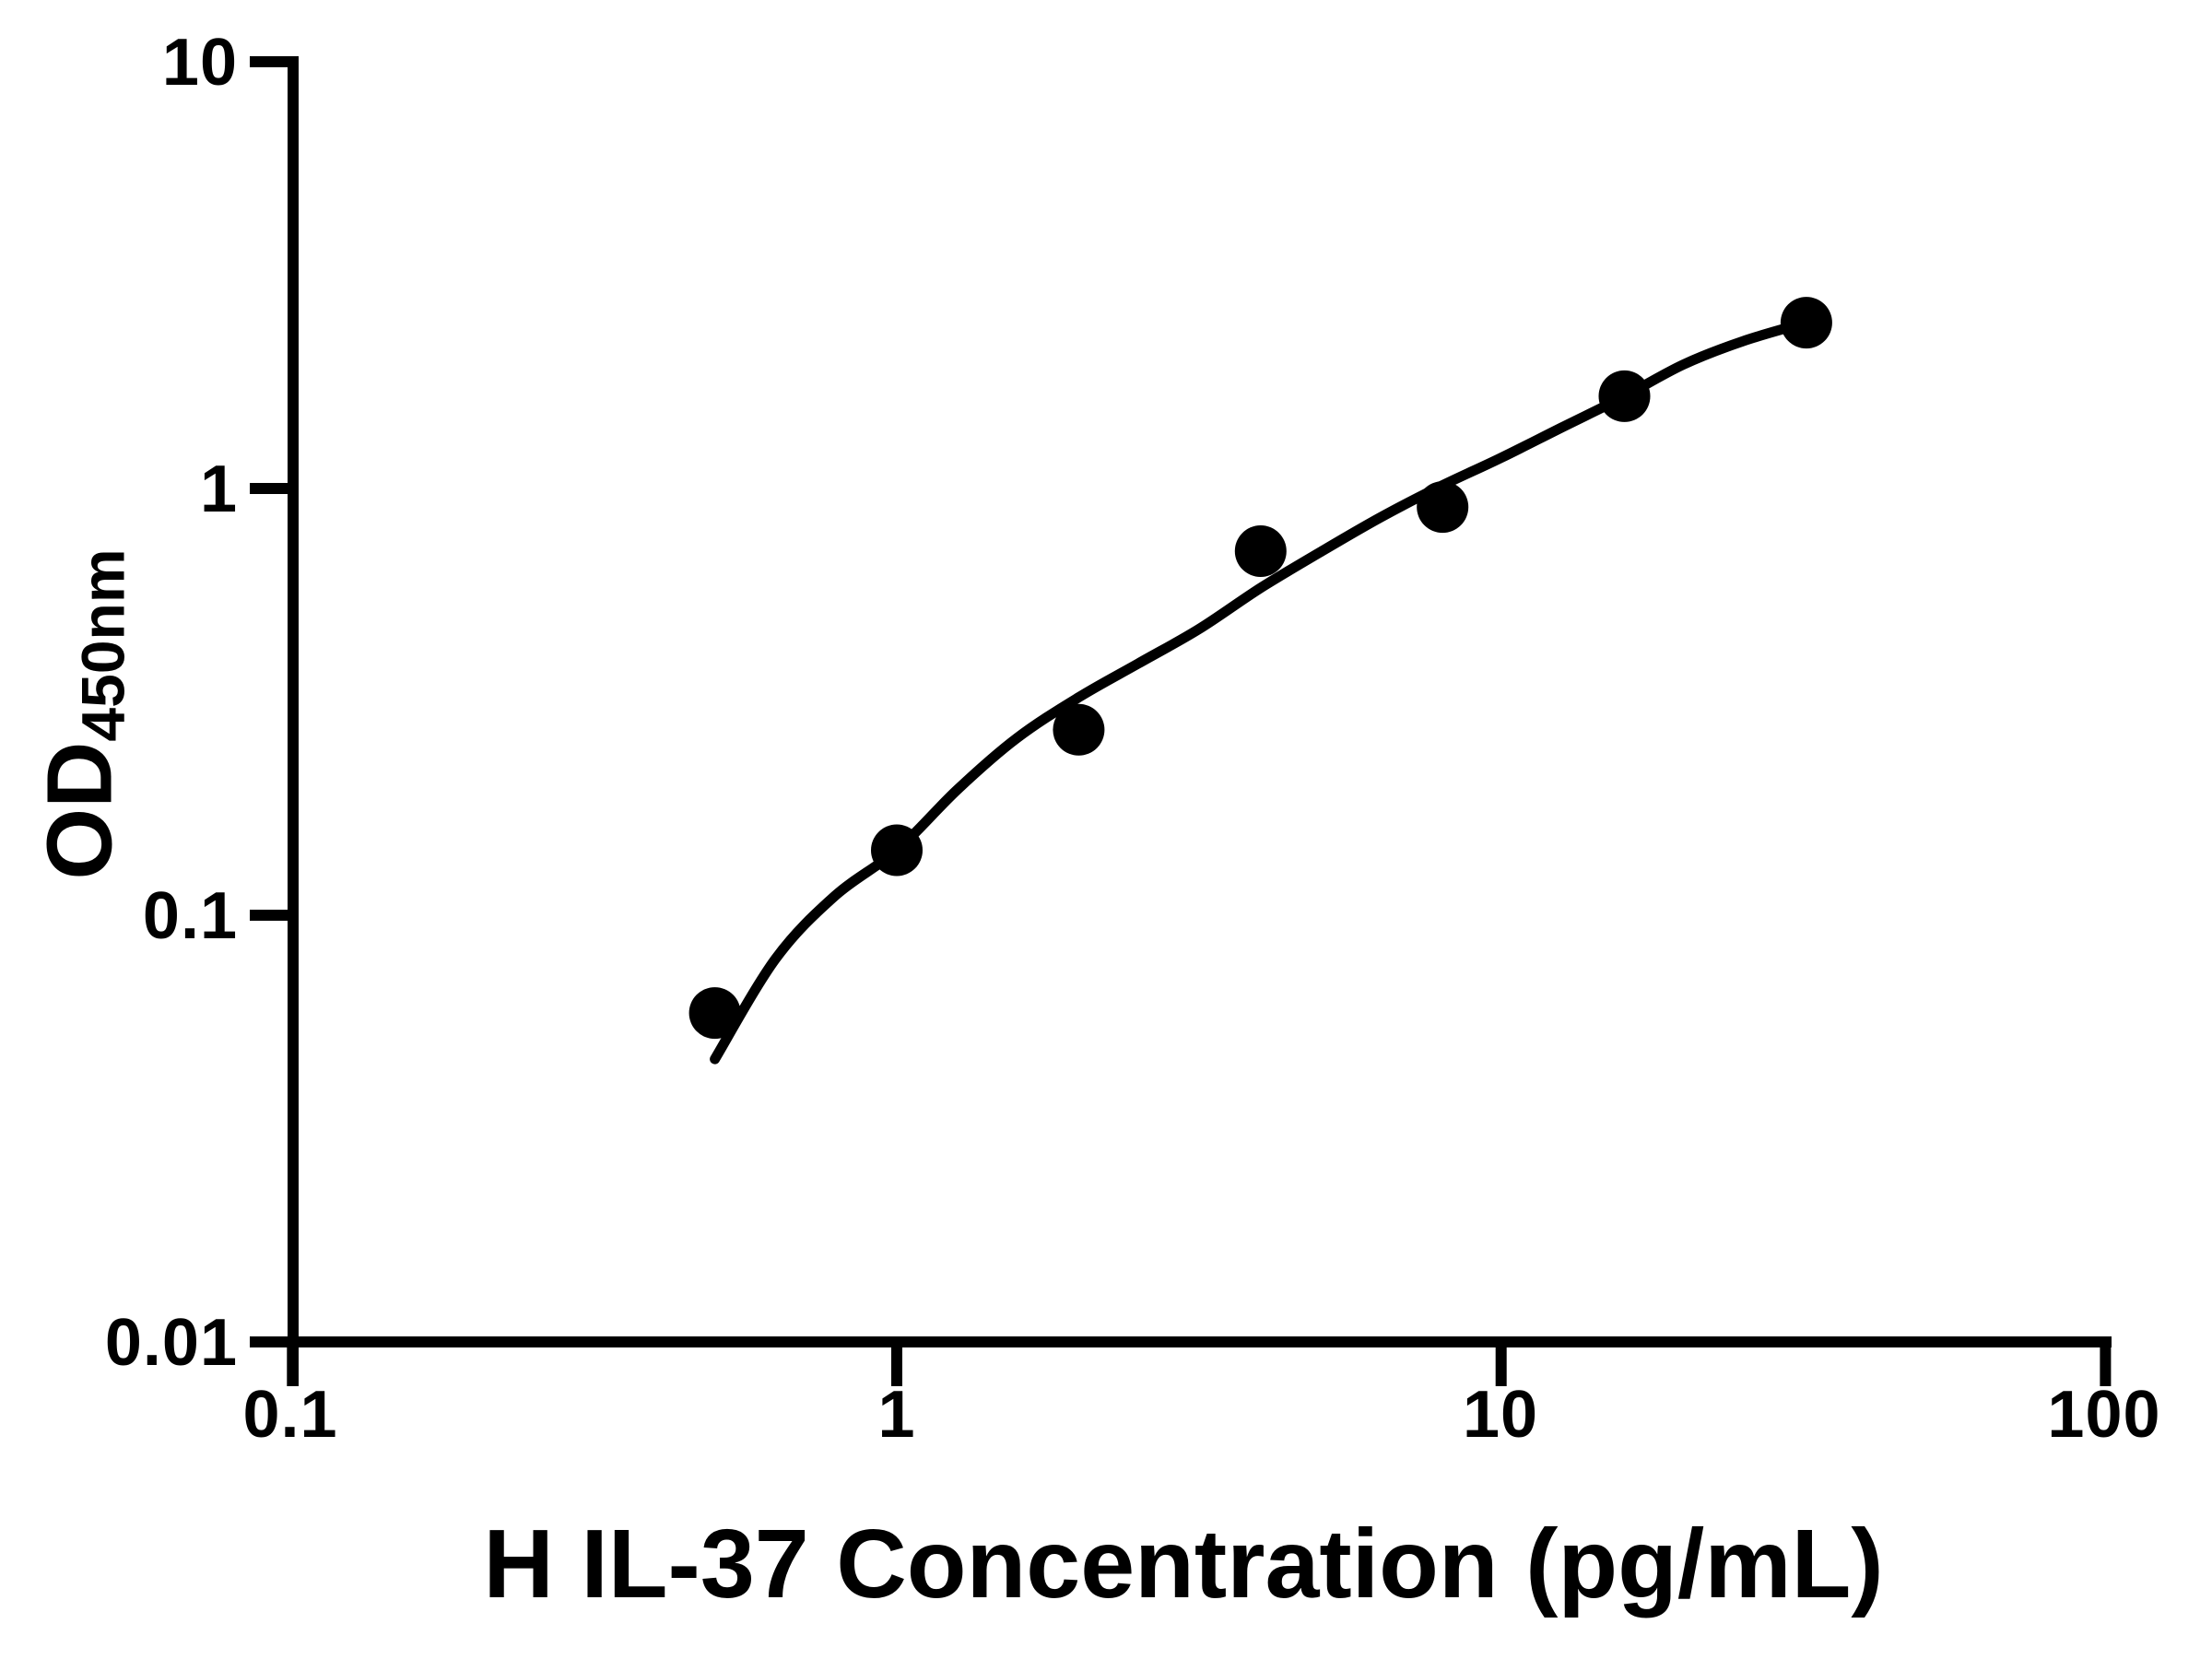 This screenshot has height=1659, width=2212. I want to click on x-tick-label-1: 1, so click(896, 1415).